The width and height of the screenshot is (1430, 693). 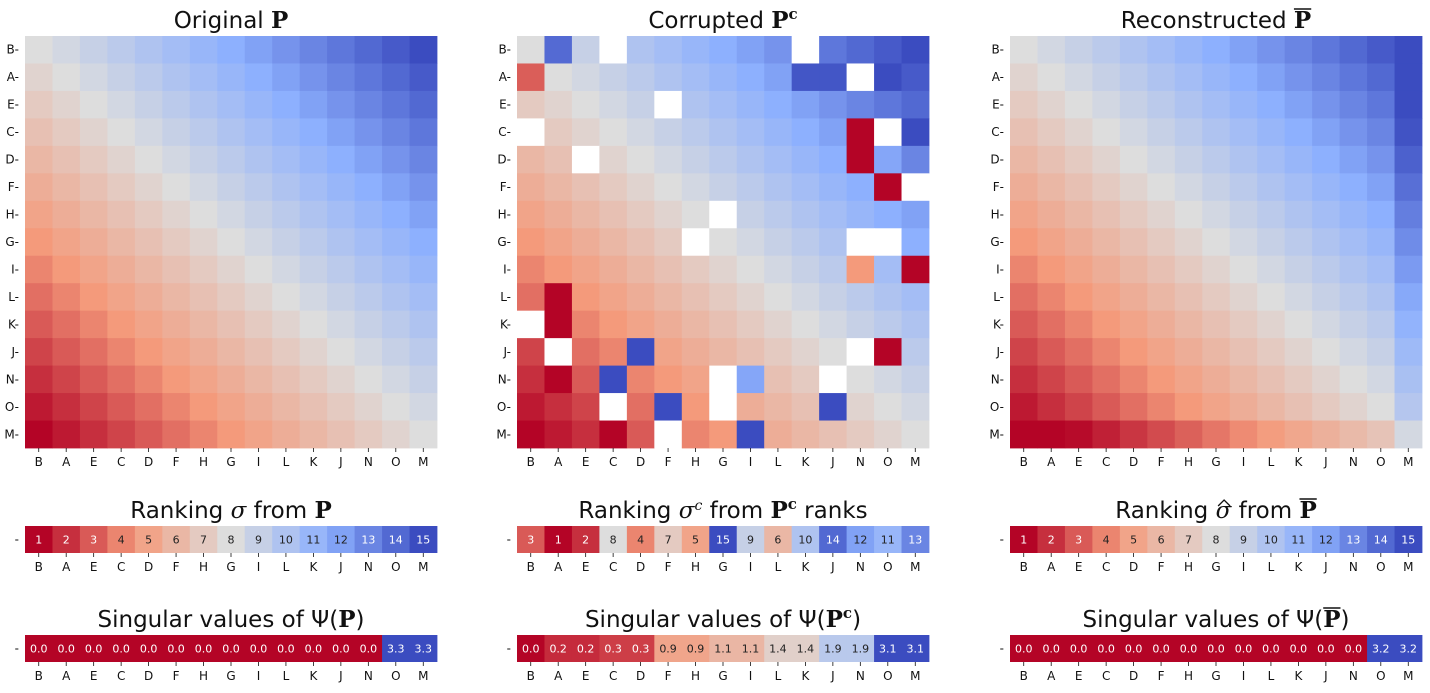 What do you see at coordinates (640, 676) in the screenshot?
I see `x-tick-label: D` at bounding box center [640, 676].